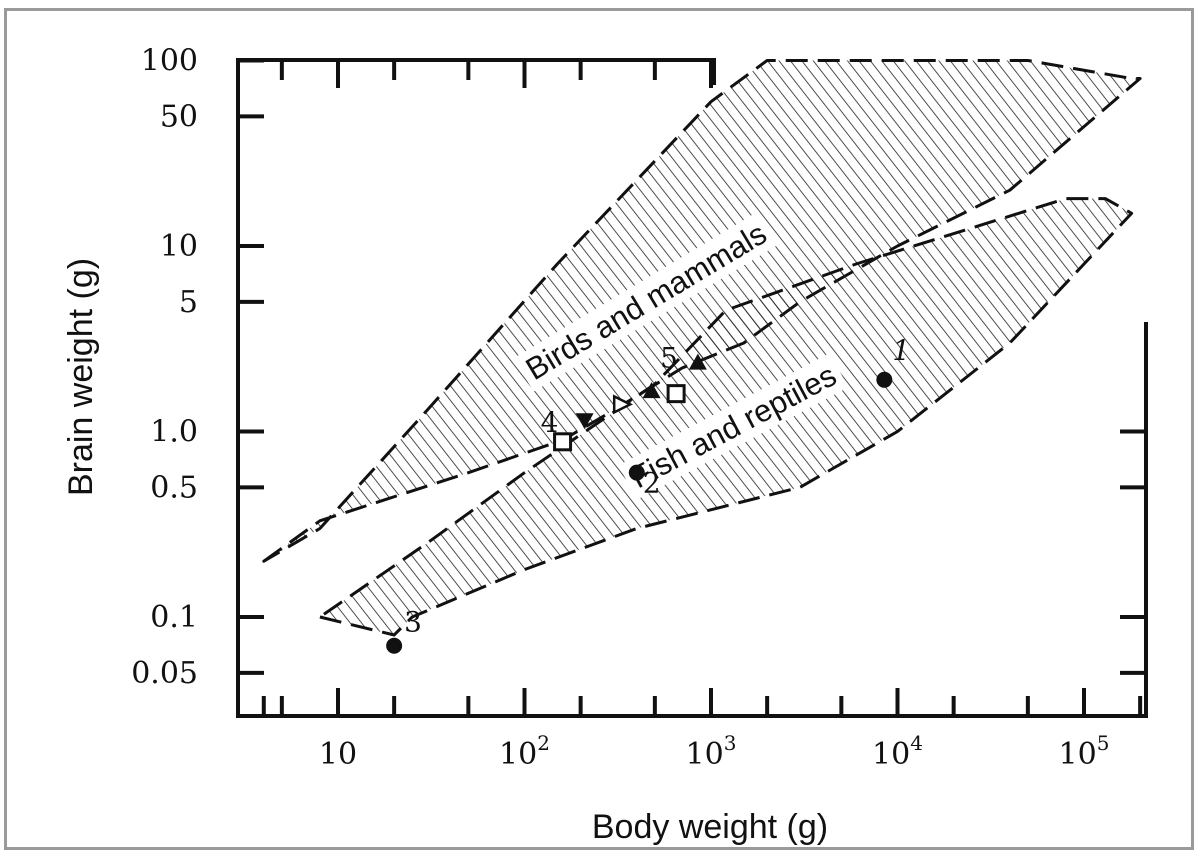 The height and width of the screenshot is (859, 1201). Describe the element at coordinates (897, 751) in the screenshot. I see `x-tick-label-3: 10⁴` at that location.